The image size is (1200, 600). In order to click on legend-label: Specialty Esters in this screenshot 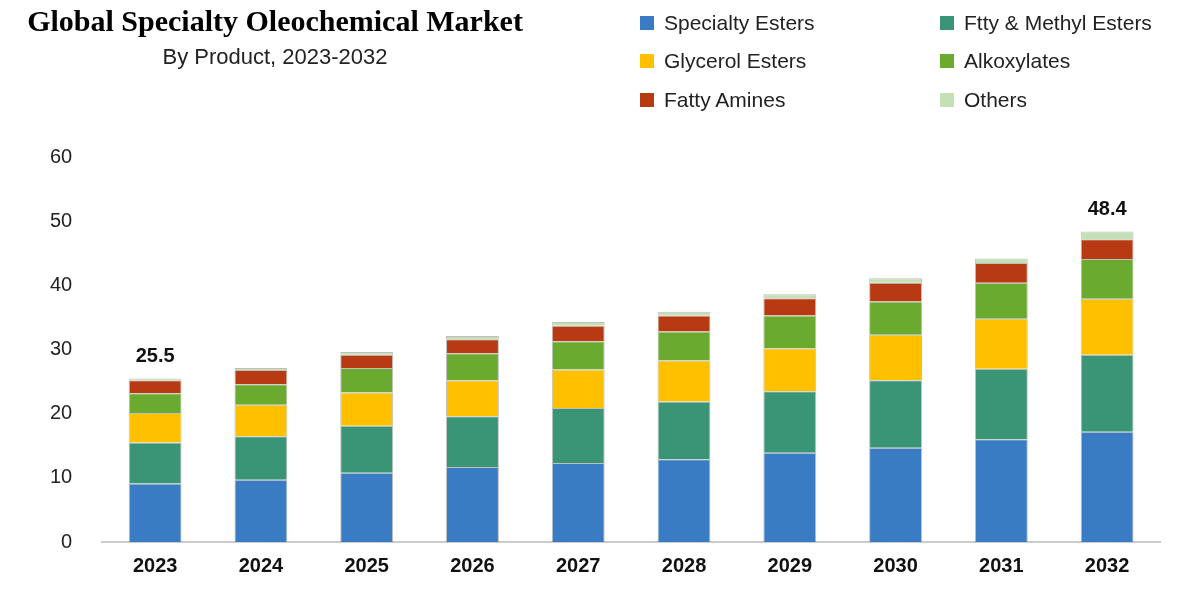, I will do `click(739, 23)`.